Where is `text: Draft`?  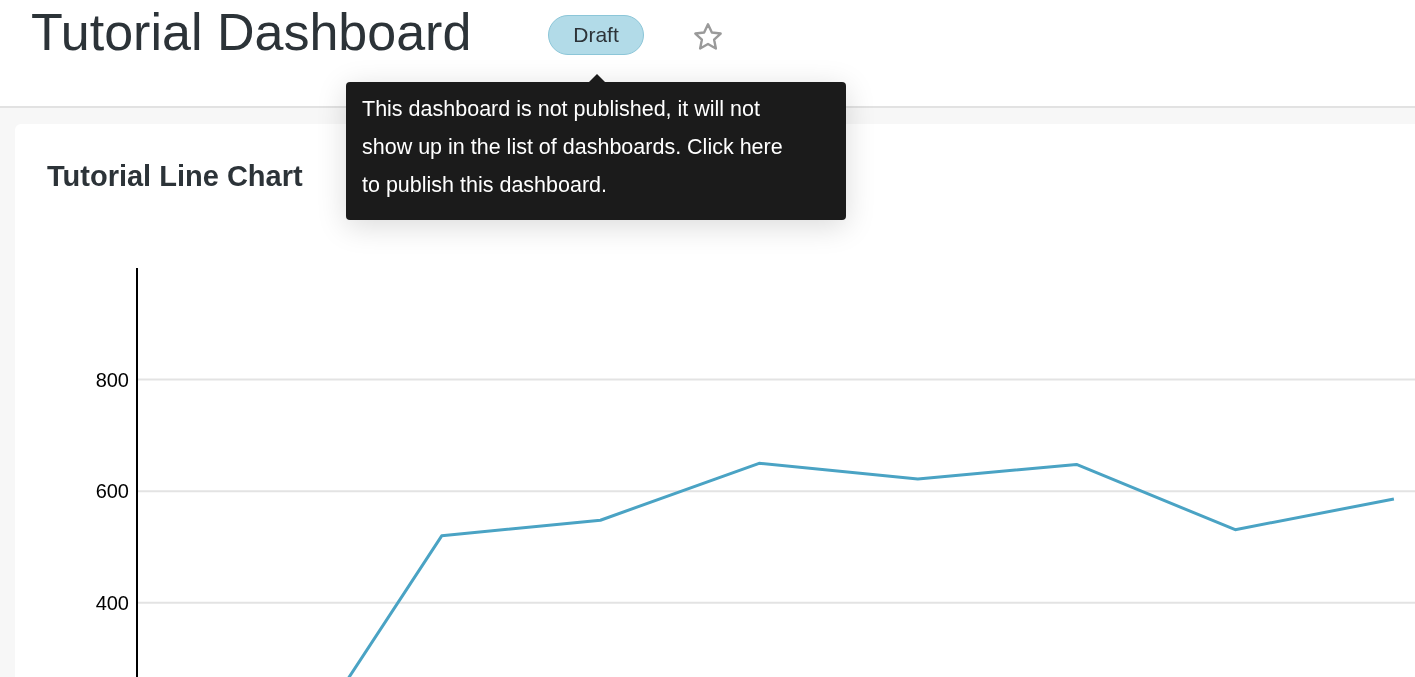 text: Draft is located at coordinates (596, 35).